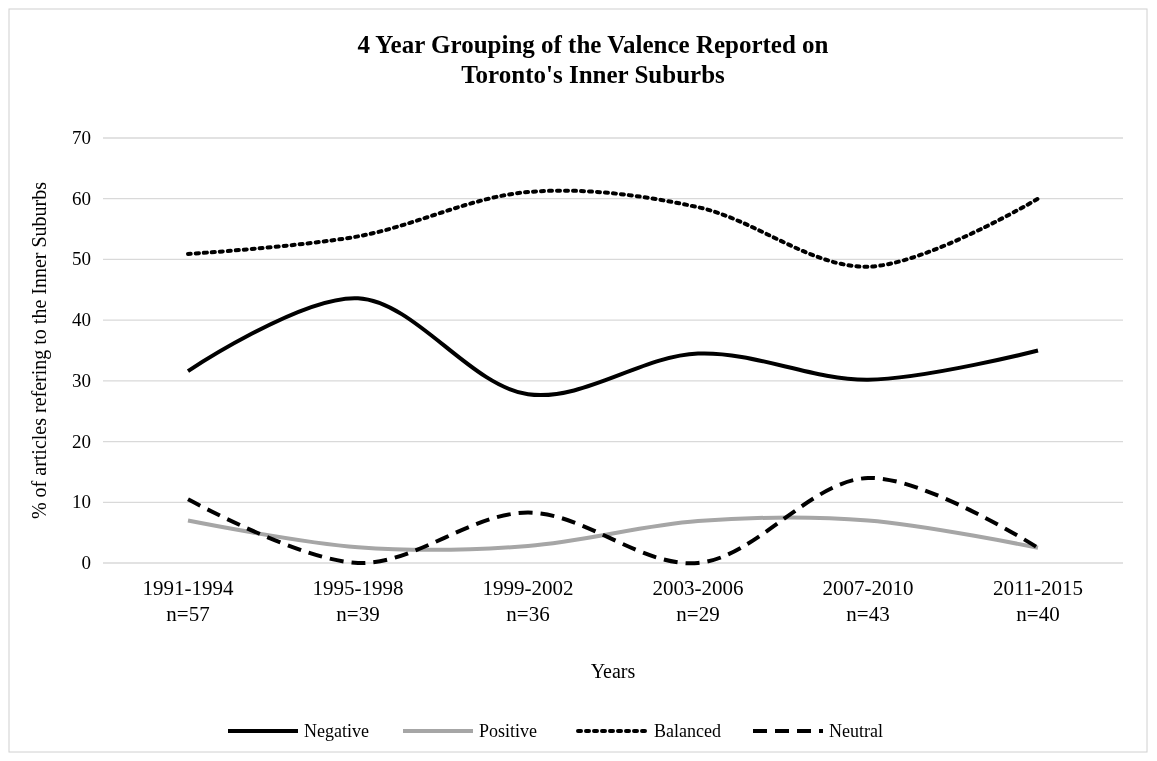  What do you see at coordinates (81, 198) in the screenshot?
I see `y-tick-label: 60` at bounding box center [81, 198].